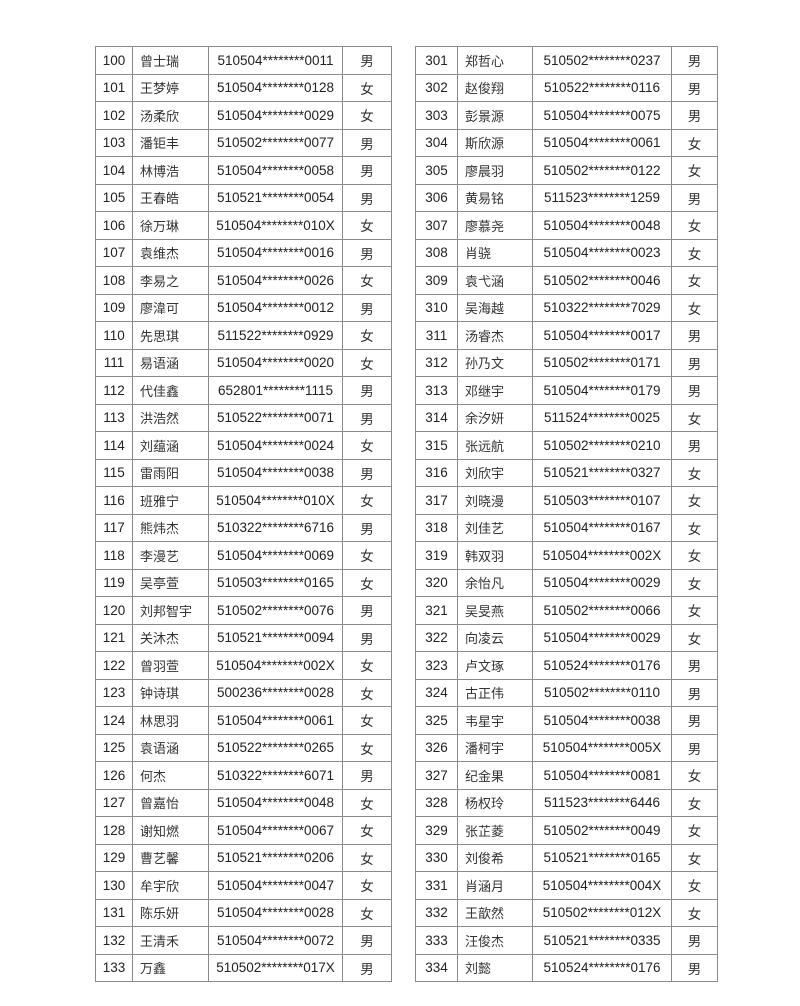 The width and height of the screenshot is (800, 1006). I want to click on row-number: 103, so click(114, 142).